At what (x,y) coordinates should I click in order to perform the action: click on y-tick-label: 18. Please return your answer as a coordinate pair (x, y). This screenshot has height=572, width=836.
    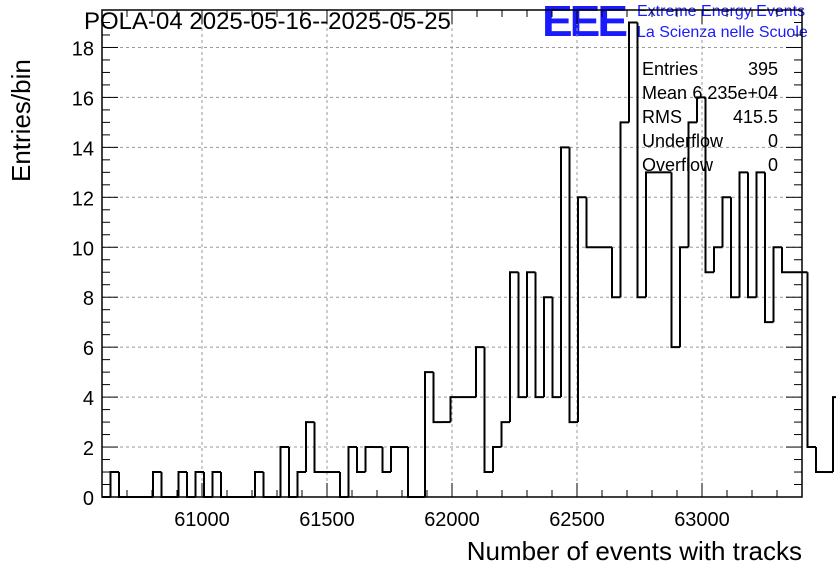
    Looking at the image, I should click on (83, 49).